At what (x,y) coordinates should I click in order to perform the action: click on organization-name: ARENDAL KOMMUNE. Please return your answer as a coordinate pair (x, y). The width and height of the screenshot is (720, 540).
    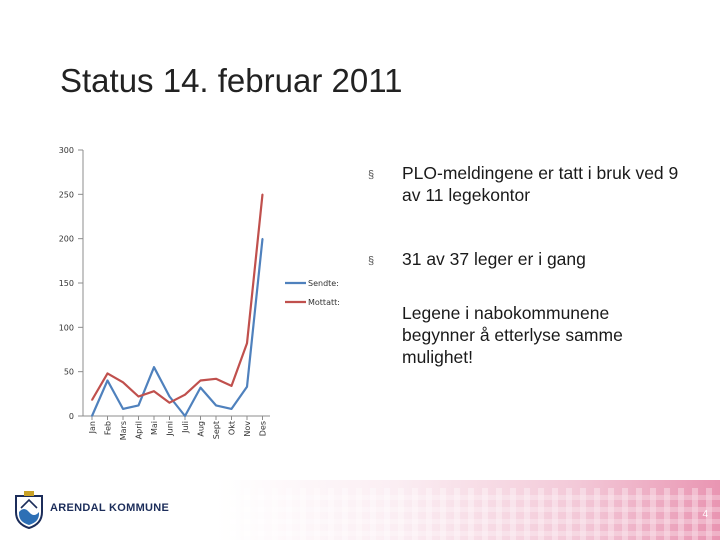
    Looking at the image, I should click on (110, 508).